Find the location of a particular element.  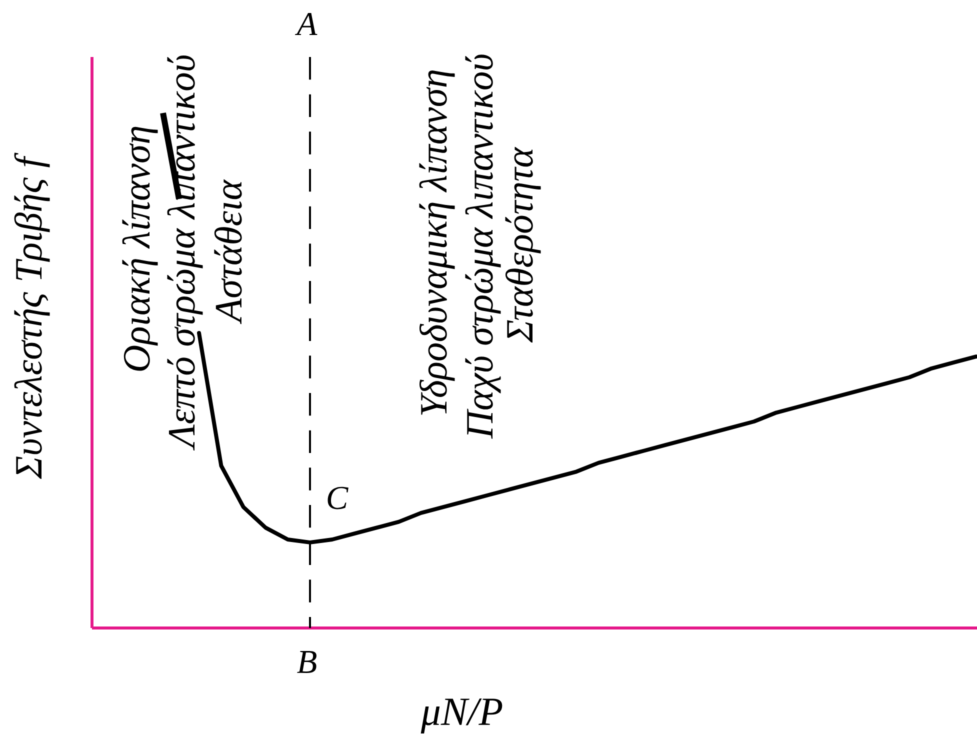

y-axis-title: Συντελεστής Τριβής f is located at coordinates (32, 315).